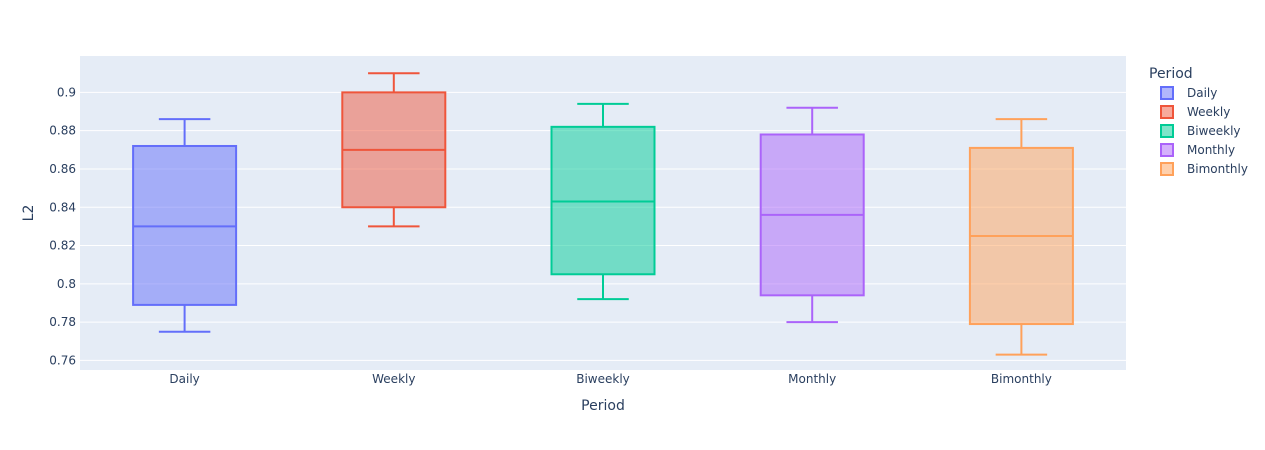 The width and height of the screenshot is (1265, 450). I want to click on box-biweekly, so click(603, 201).